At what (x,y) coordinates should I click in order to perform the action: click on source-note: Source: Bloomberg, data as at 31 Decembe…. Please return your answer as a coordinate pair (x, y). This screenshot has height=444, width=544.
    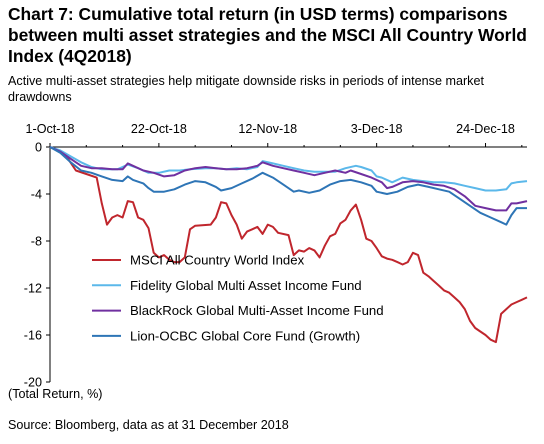
    Looking at the image, I should click on (148, 425).